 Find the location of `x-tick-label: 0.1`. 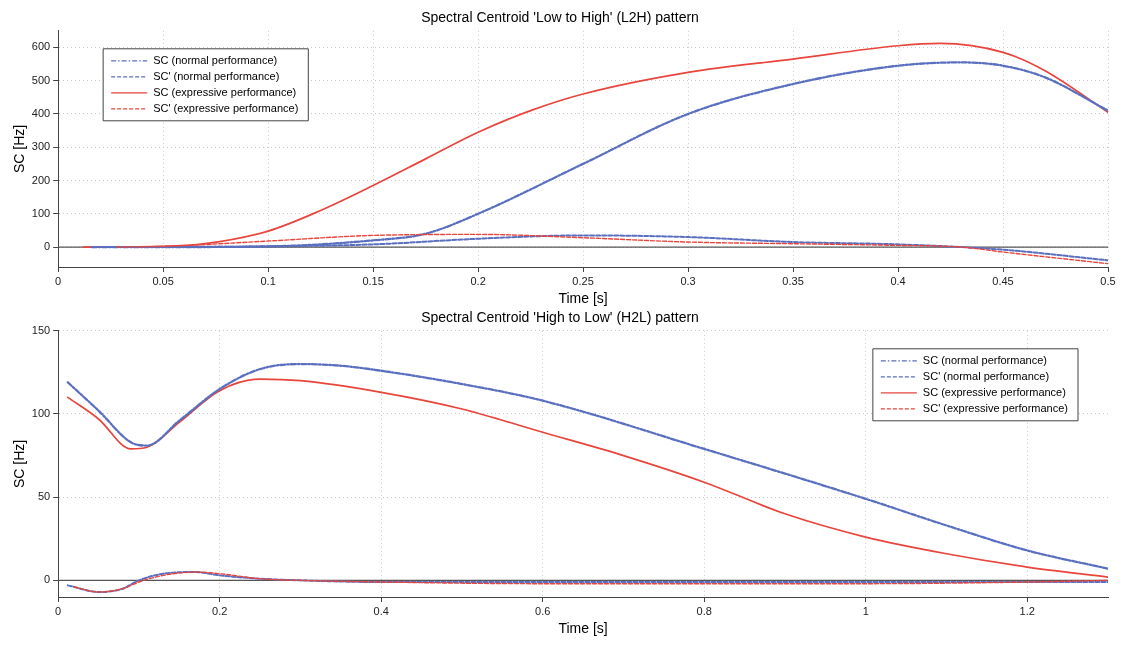

x-tick-label: 0.1 is located at coordinates (268, 280).